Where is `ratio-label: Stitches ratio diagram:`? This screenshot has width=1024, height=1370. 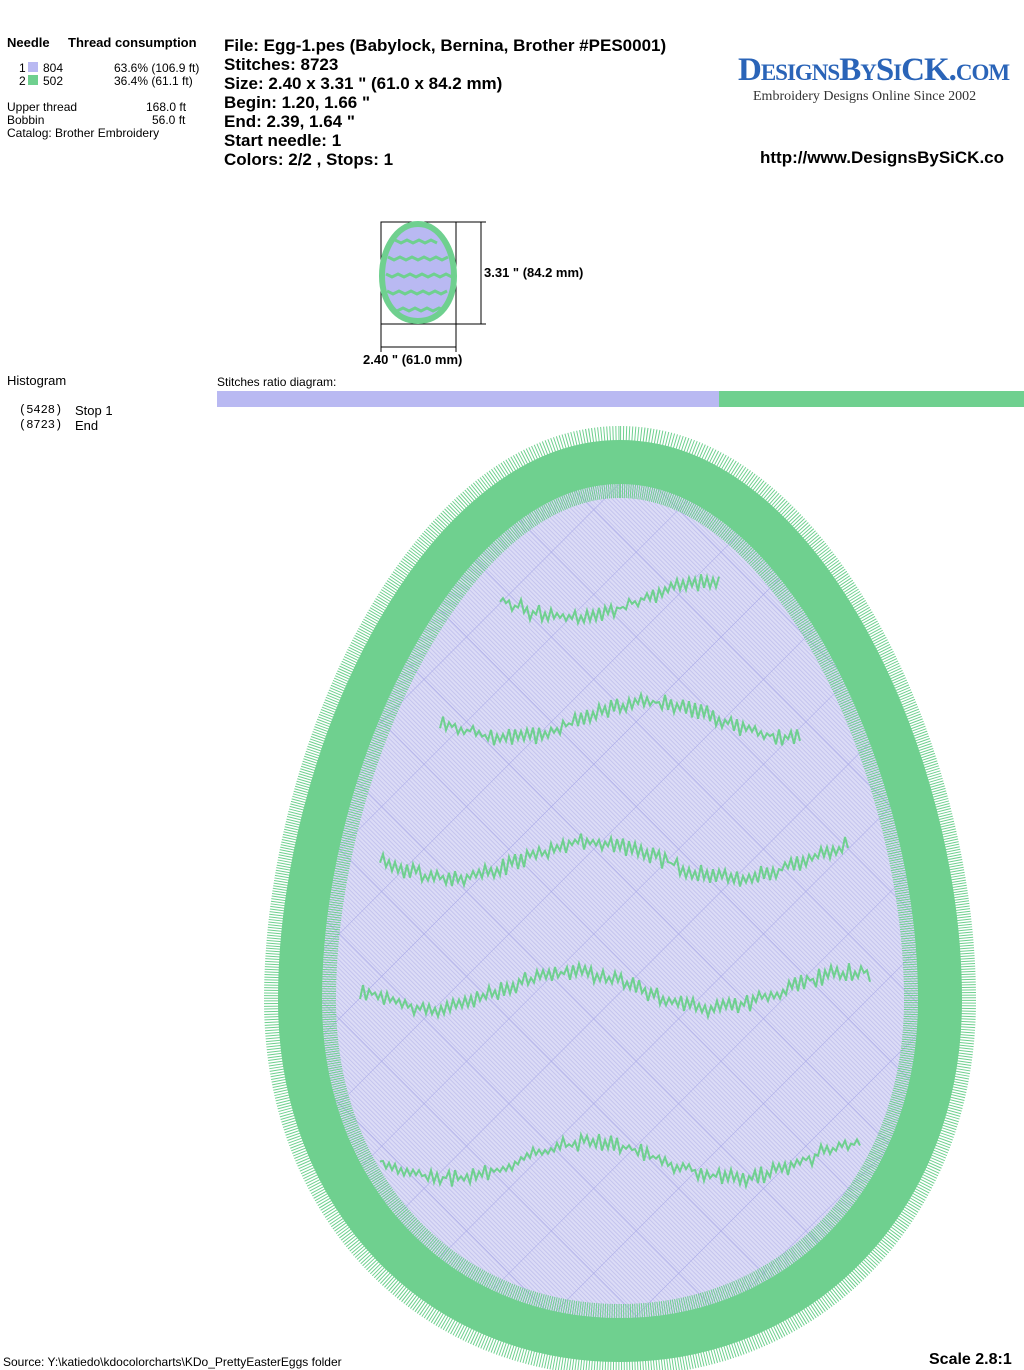 ratio-label: Stitches ratio diagram: is located at coordinates (276, 382).